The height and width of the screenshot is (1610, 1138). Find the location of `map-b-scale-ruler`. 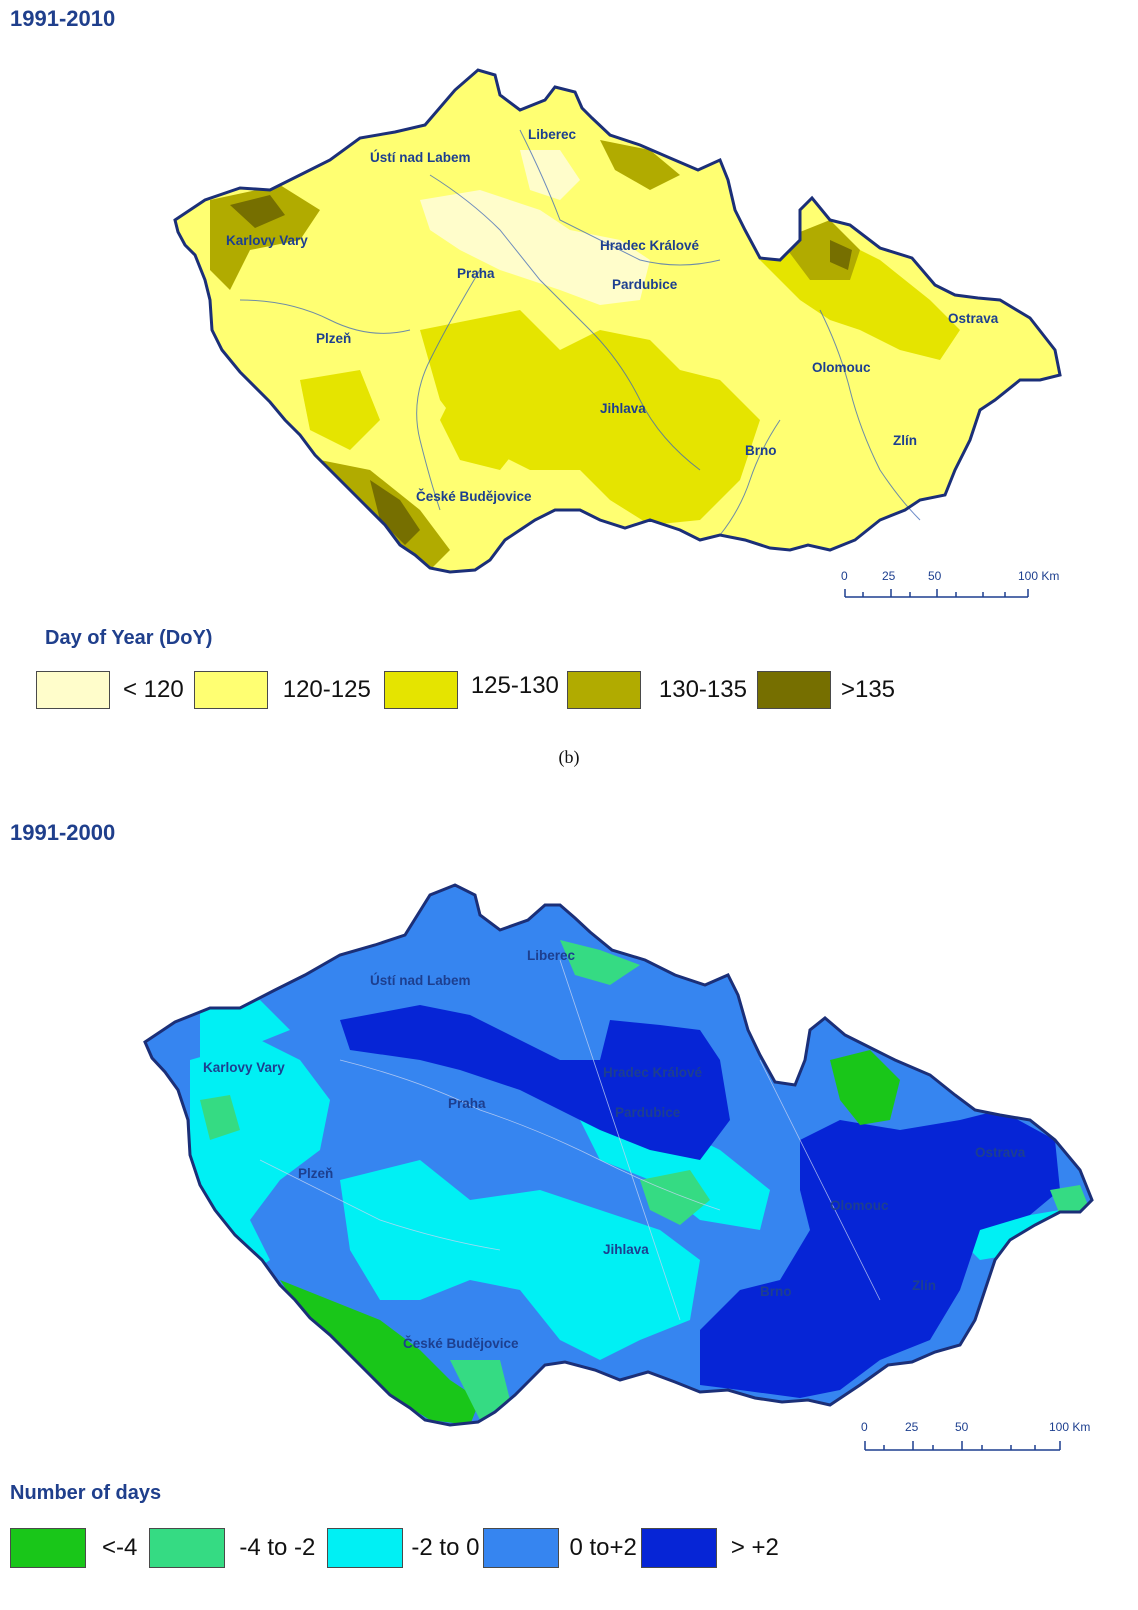

map-b-scale-ruler is located at coordinates (962, 1446).